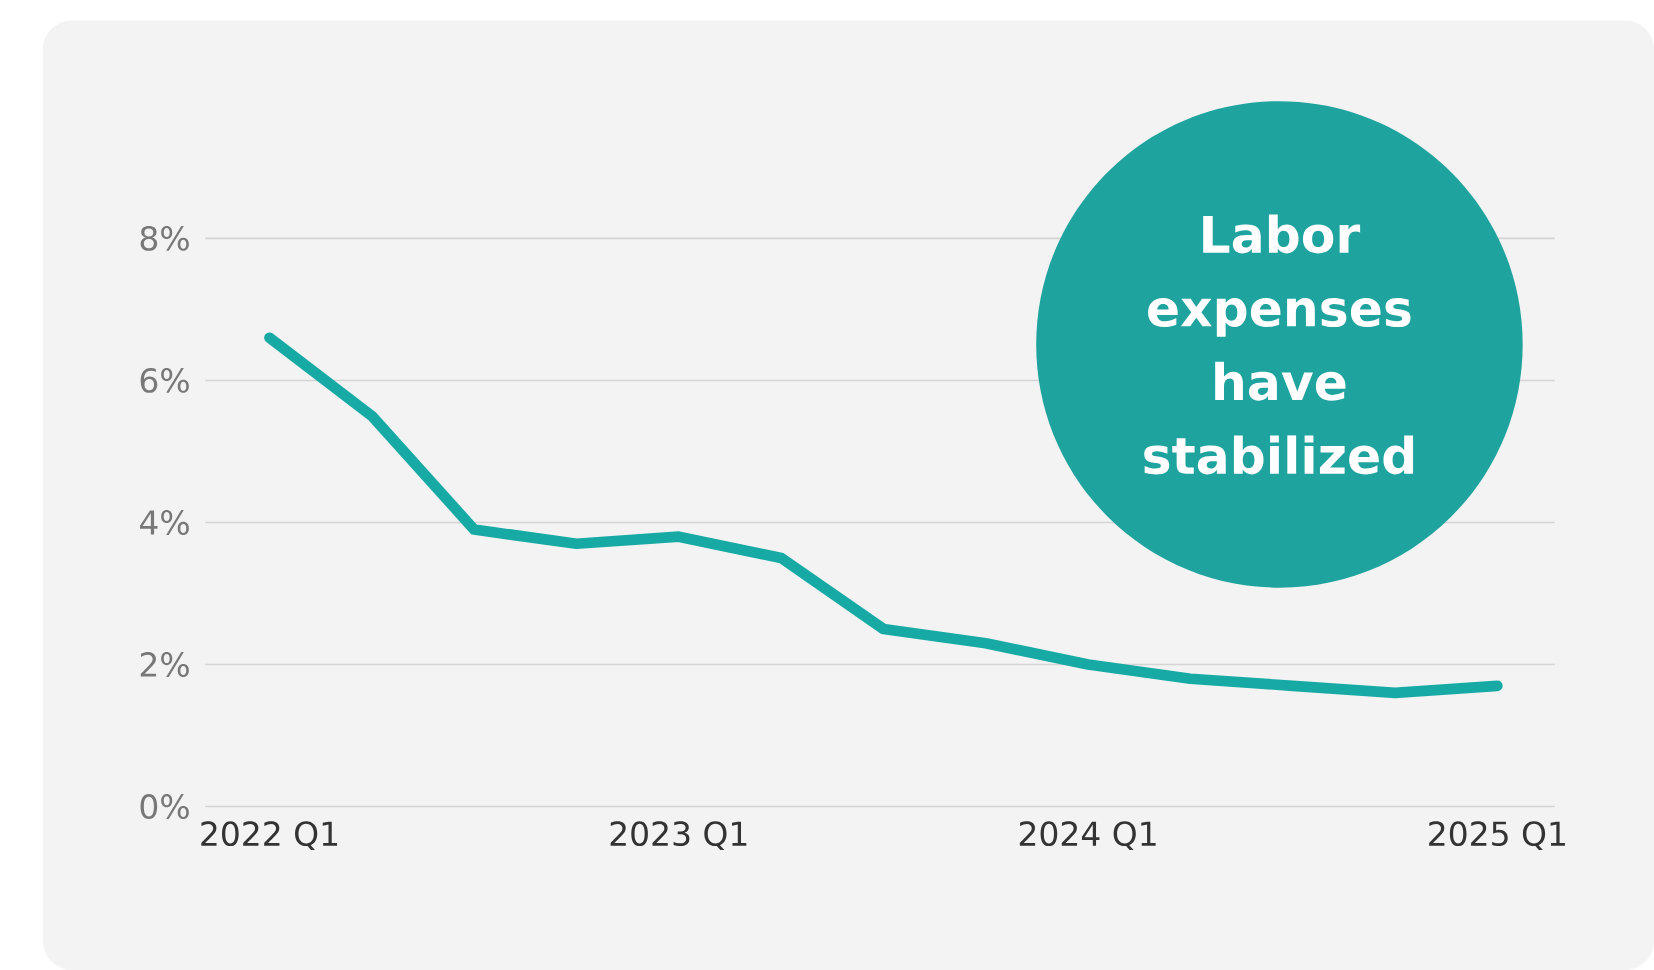 The image size is (1654, 970). What do you see at coordinates (164, 807) in the screenshot?
I see `y-tick-label: 0%` at bounding box center [164, 807].